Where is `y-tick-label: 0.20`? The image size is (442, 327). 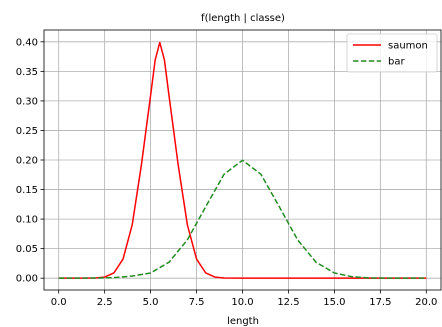
y-tick-label: 0.20 is located at coordinates (27, 161).